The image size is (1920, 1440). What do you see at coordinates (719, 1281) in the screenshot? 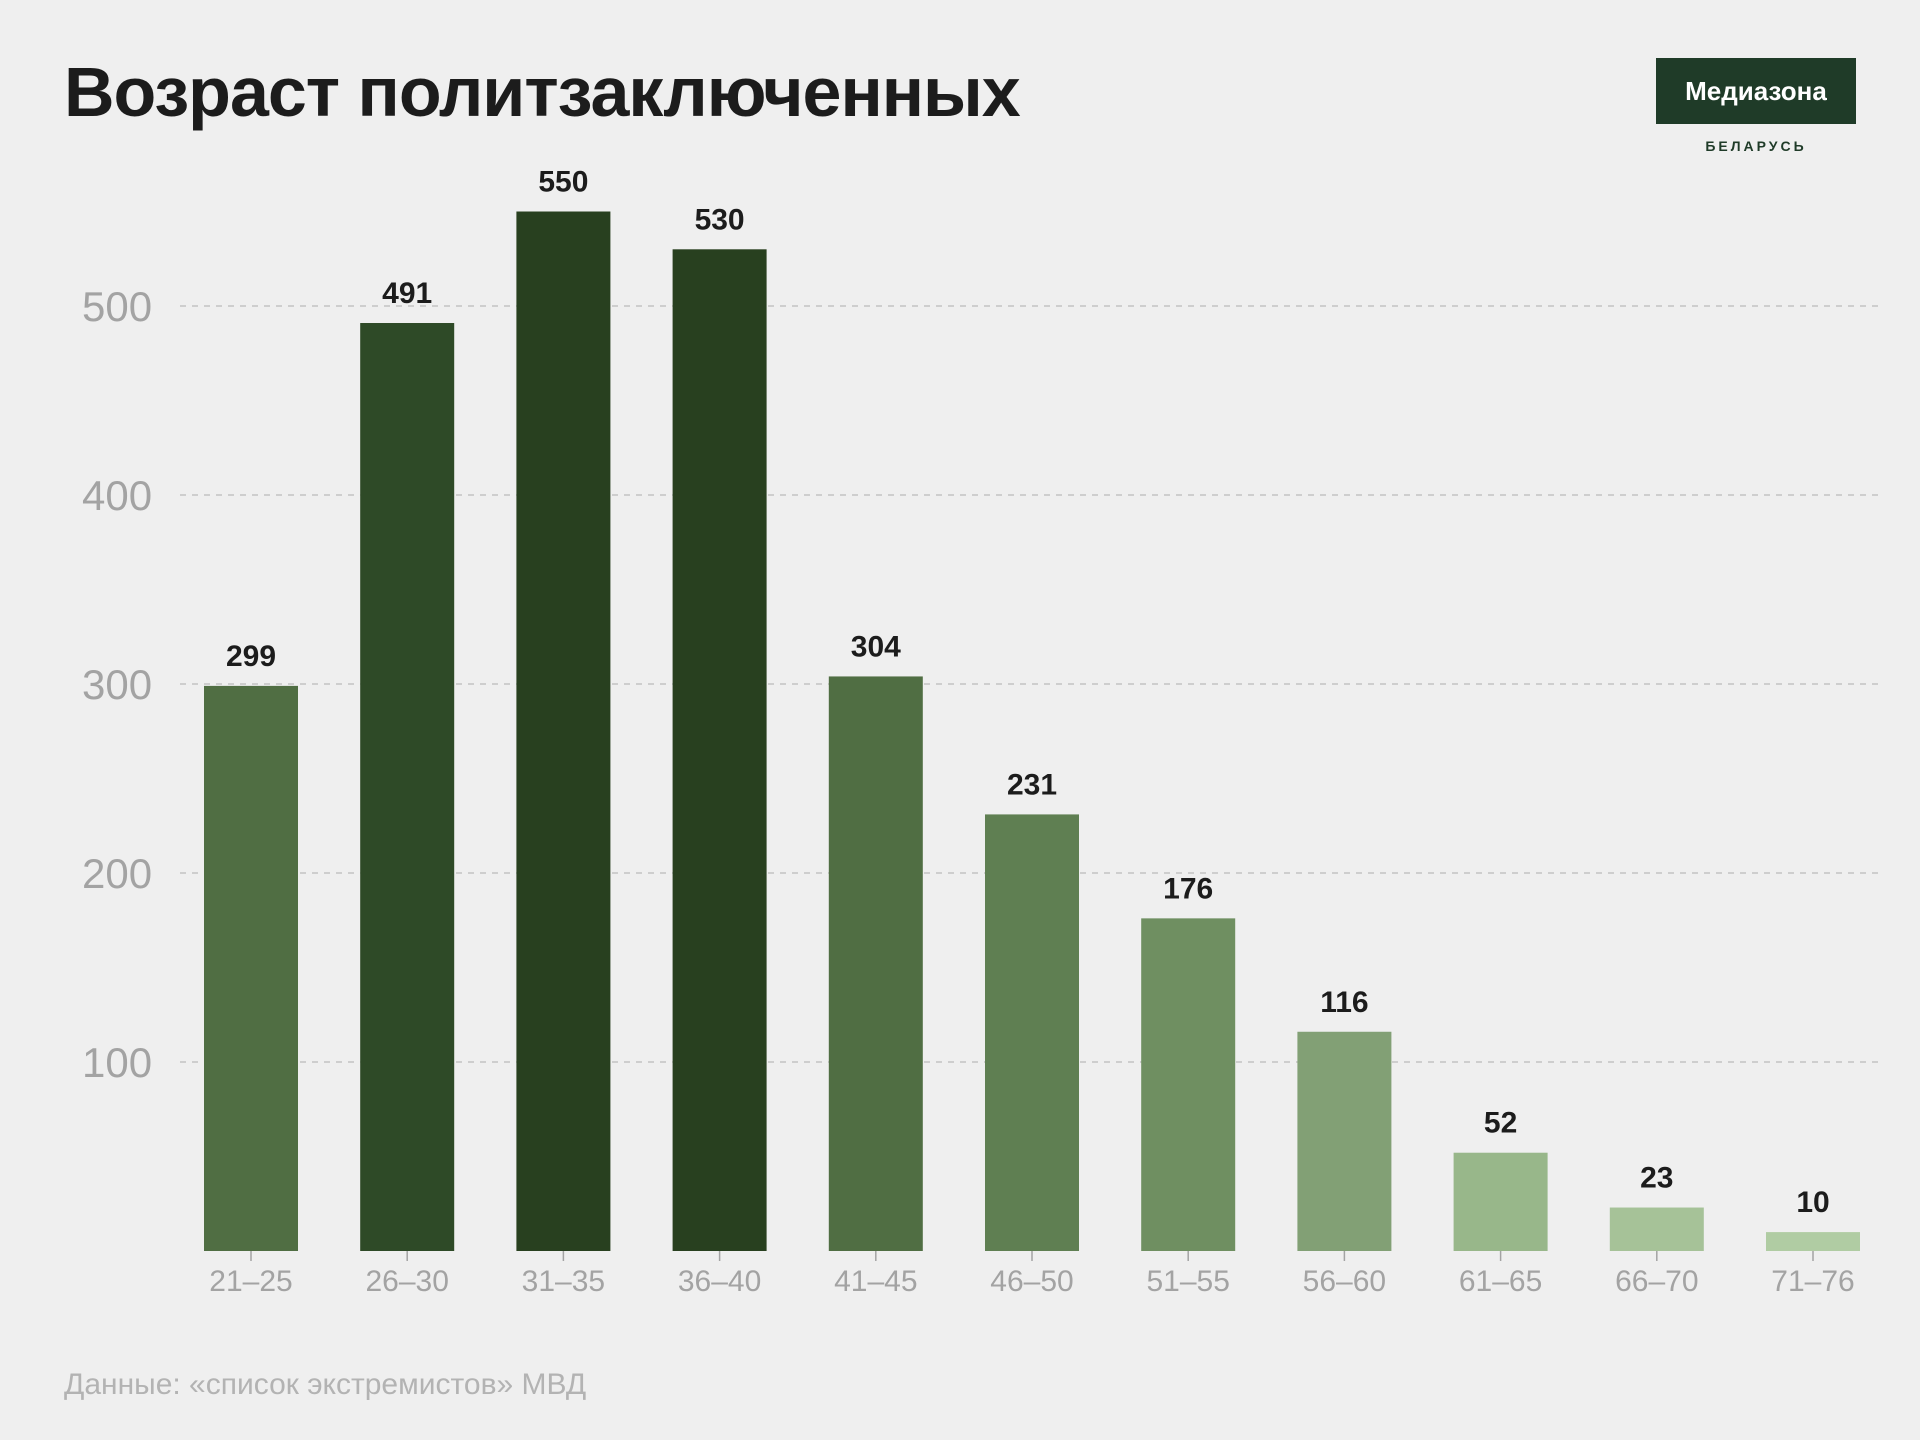
I see `x-tick-label: 36–40` at bounding box center [719, 1281].